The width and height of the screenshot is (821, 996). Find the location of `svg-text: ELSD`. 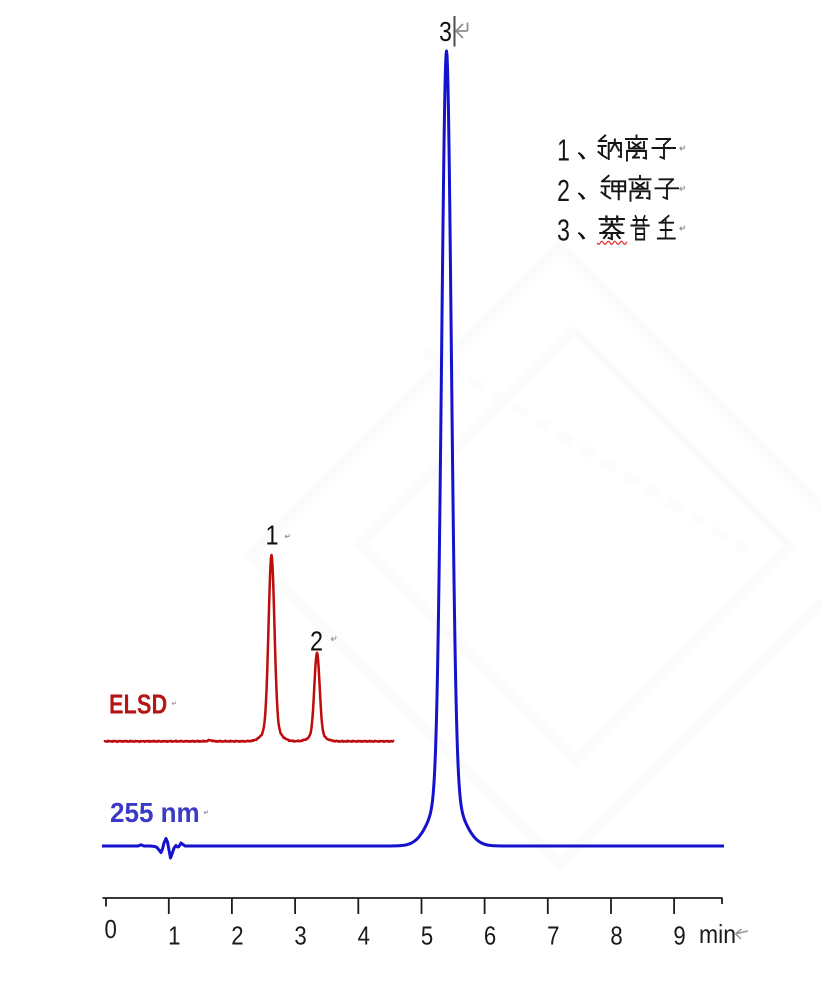

svg-text: ELSD is located at coordinates (138, 704).